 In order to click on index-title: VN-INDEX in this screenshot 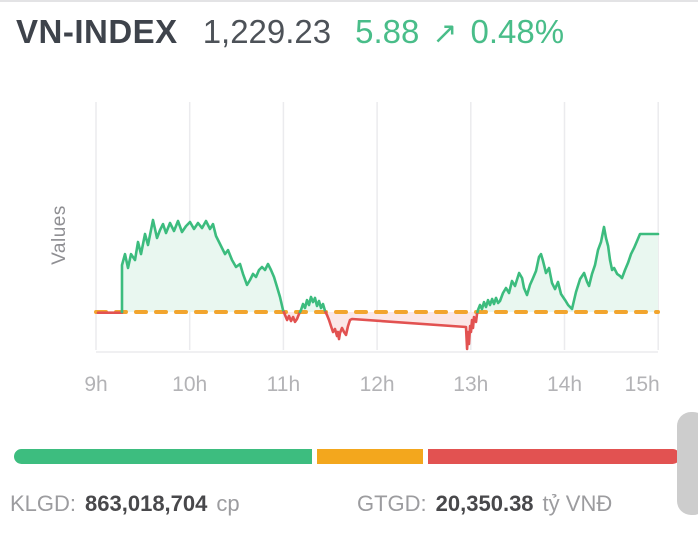, I will do `click(97, 31)`.